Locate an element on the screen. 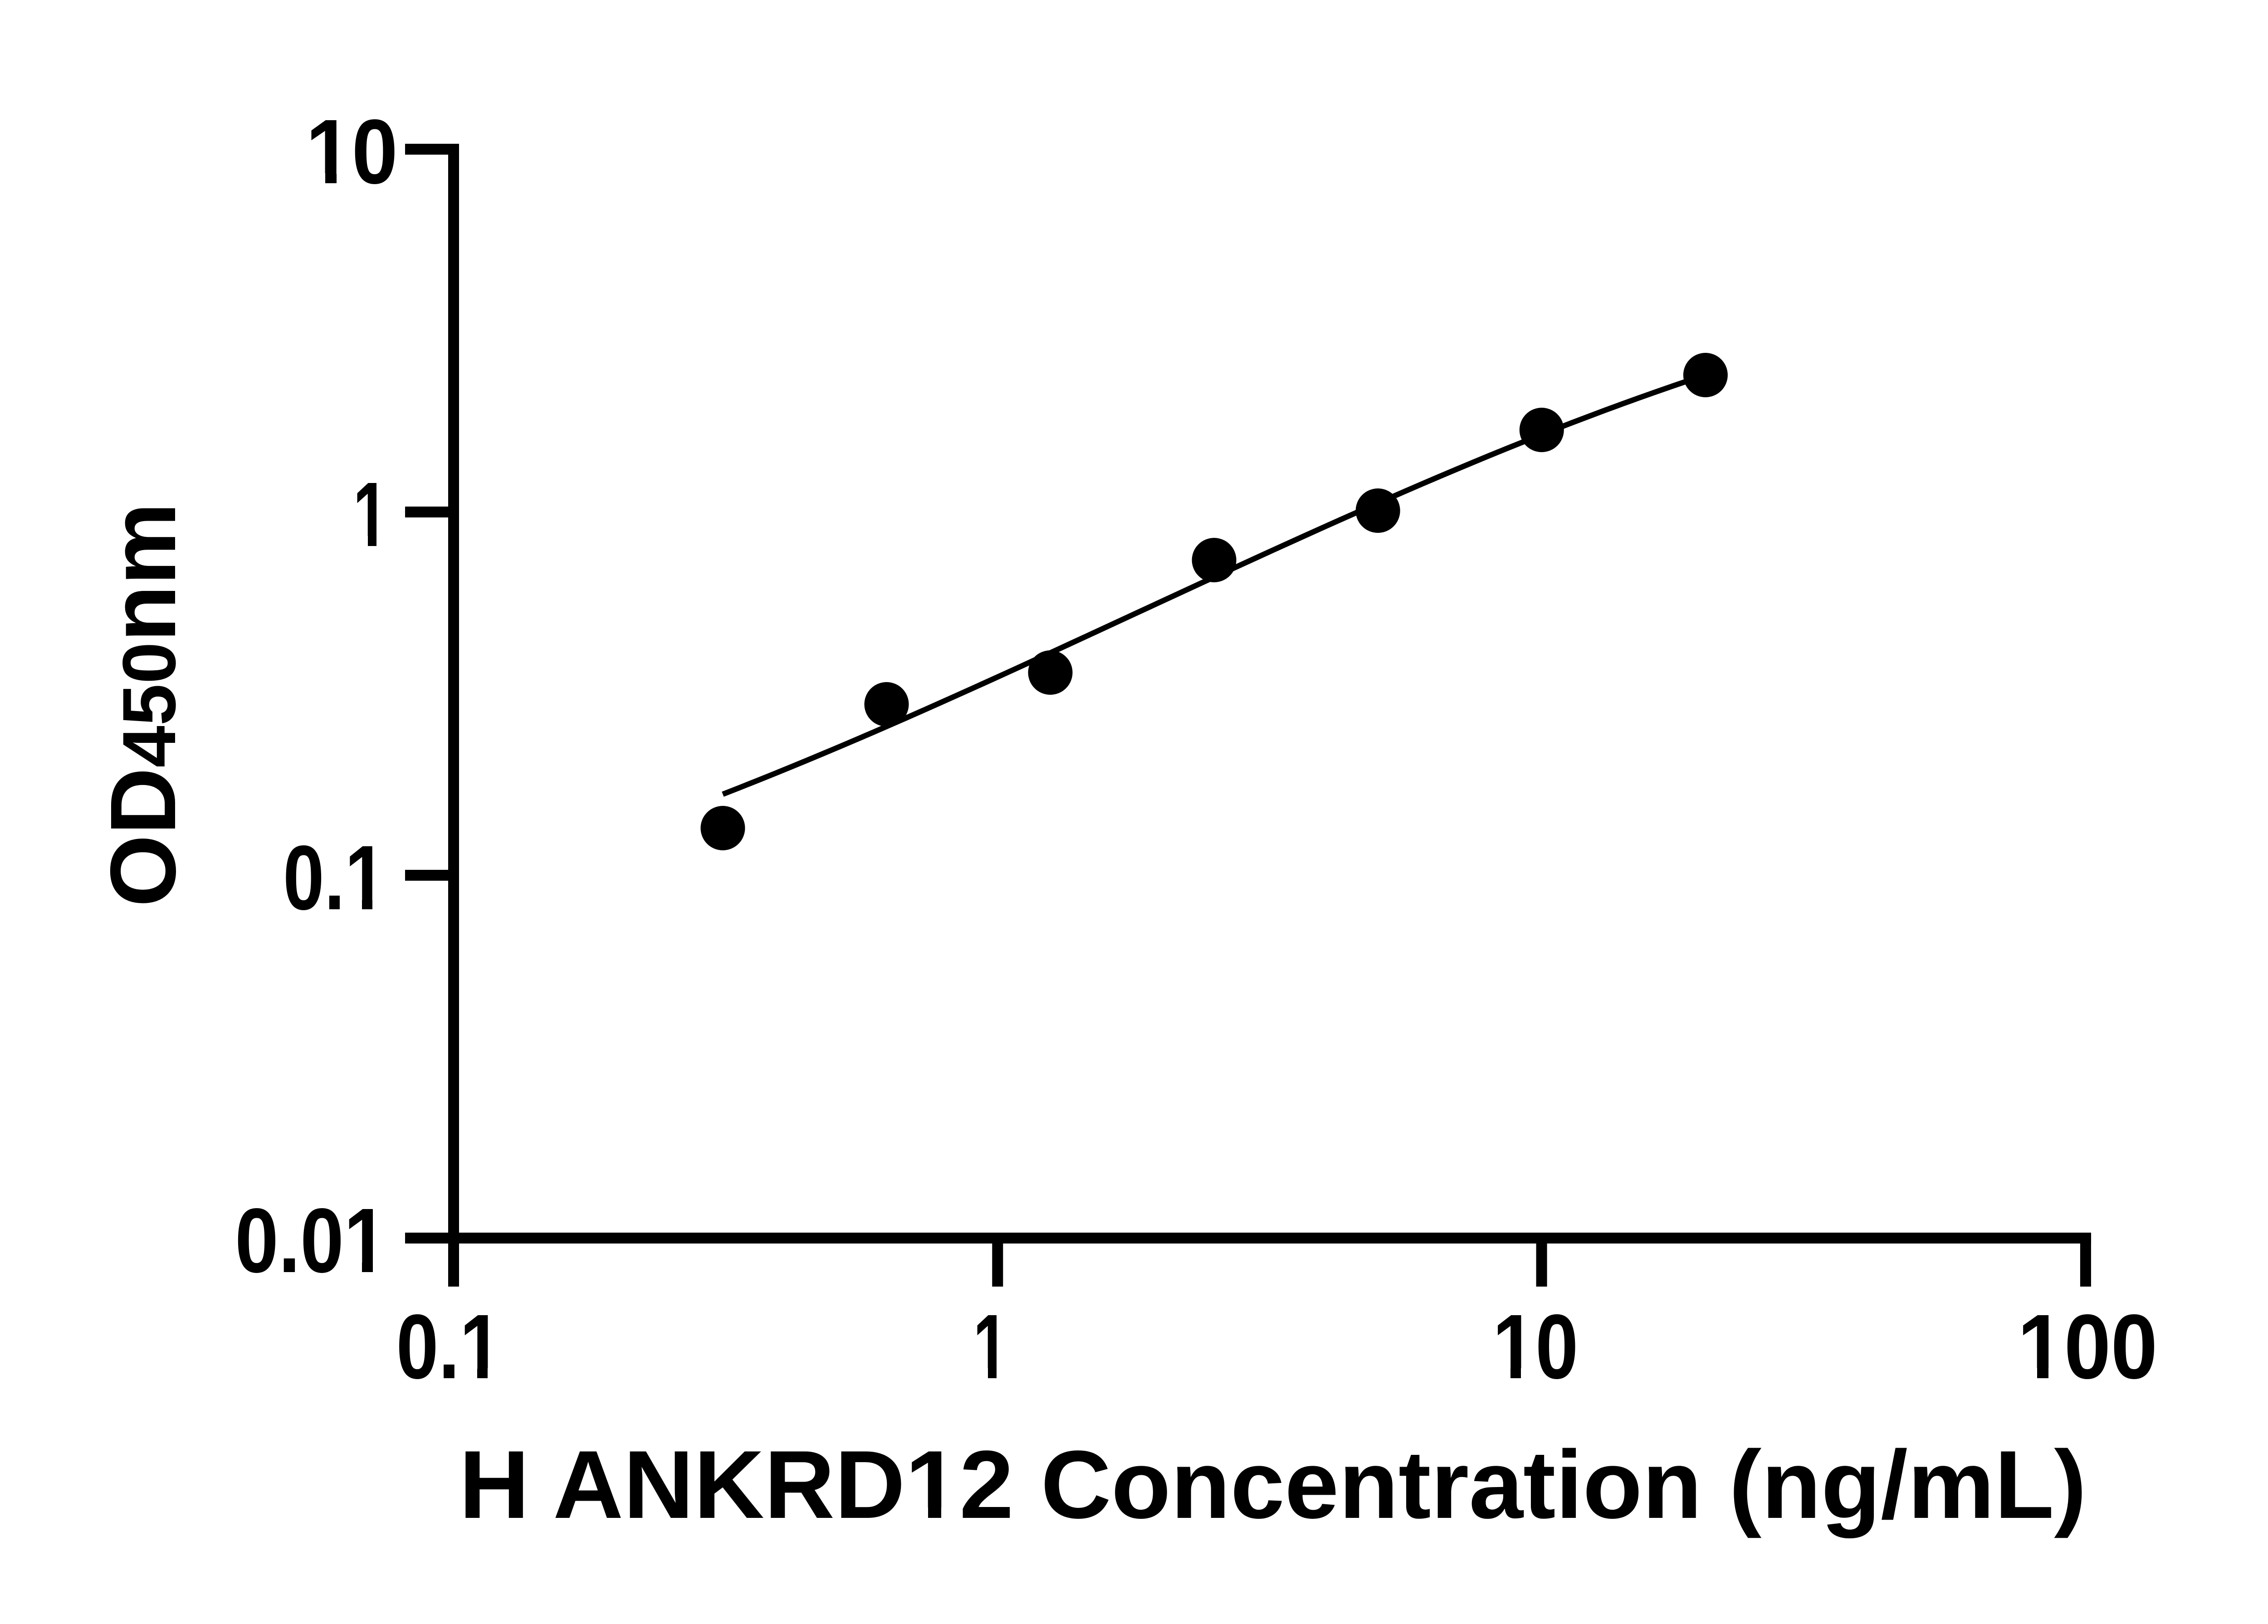  svg-text: 0.01 is located at coordinates (311, 1240).